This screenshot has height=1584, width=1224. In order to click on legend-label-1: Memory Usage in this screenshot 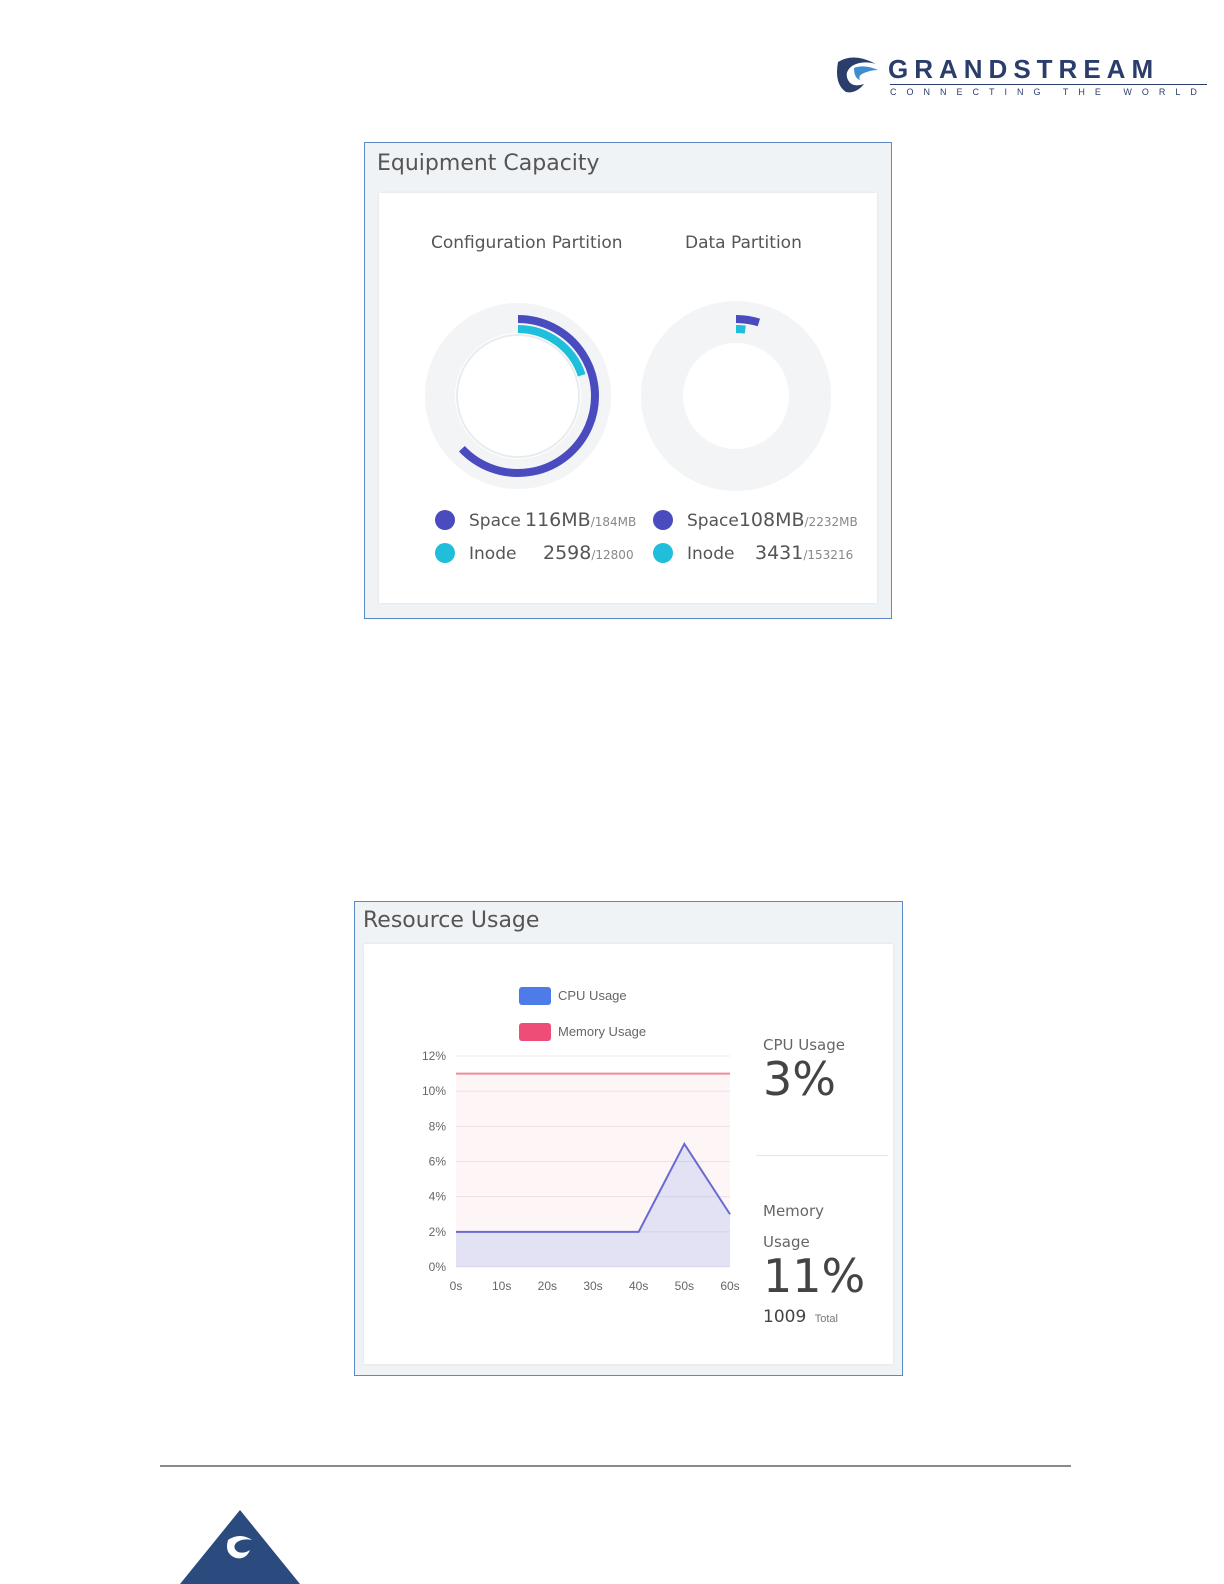, I will do `click(602, 1031)`.